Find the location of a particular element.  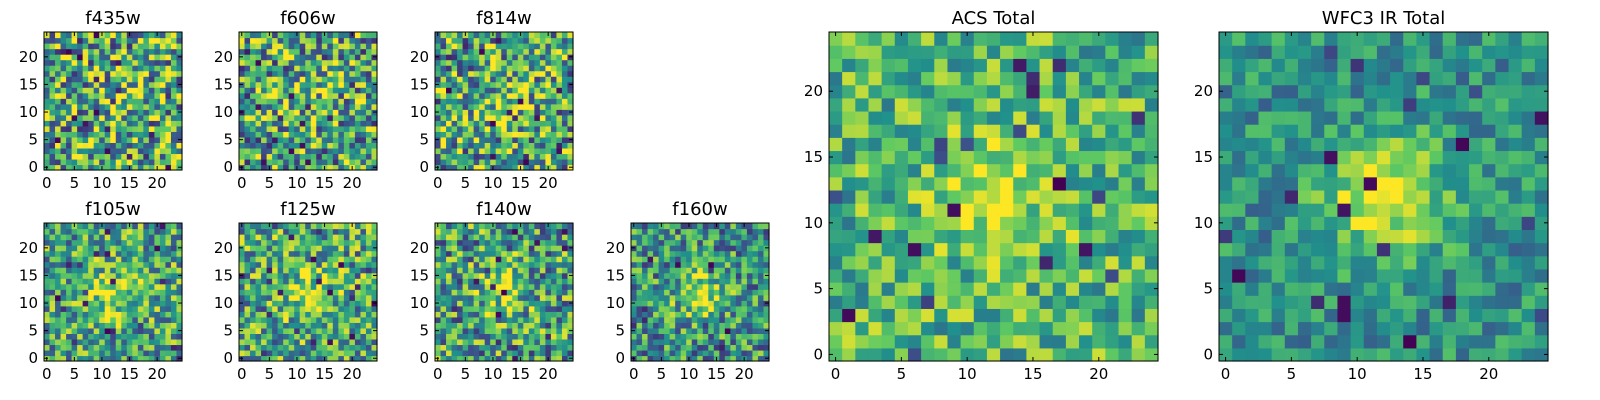

y-tick-label: 0 is located at coordinates (228, 358).